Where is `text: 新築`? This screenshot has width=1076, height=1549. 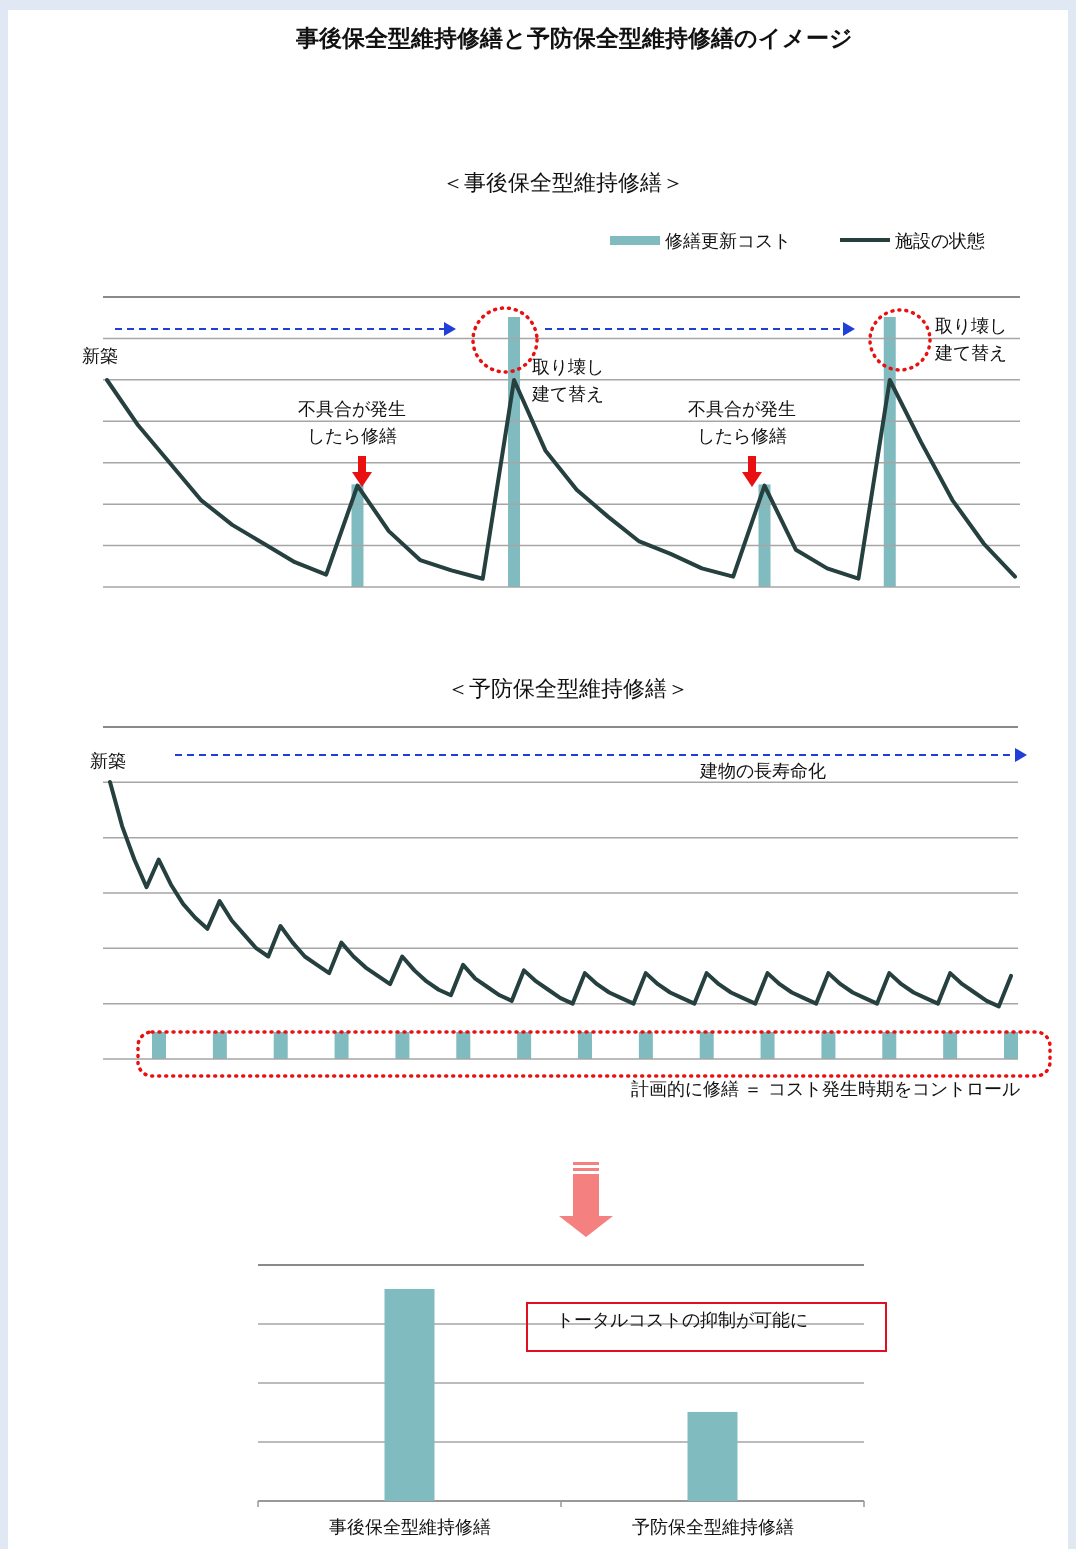 text: 新築 is located at coordinates (108, 760).